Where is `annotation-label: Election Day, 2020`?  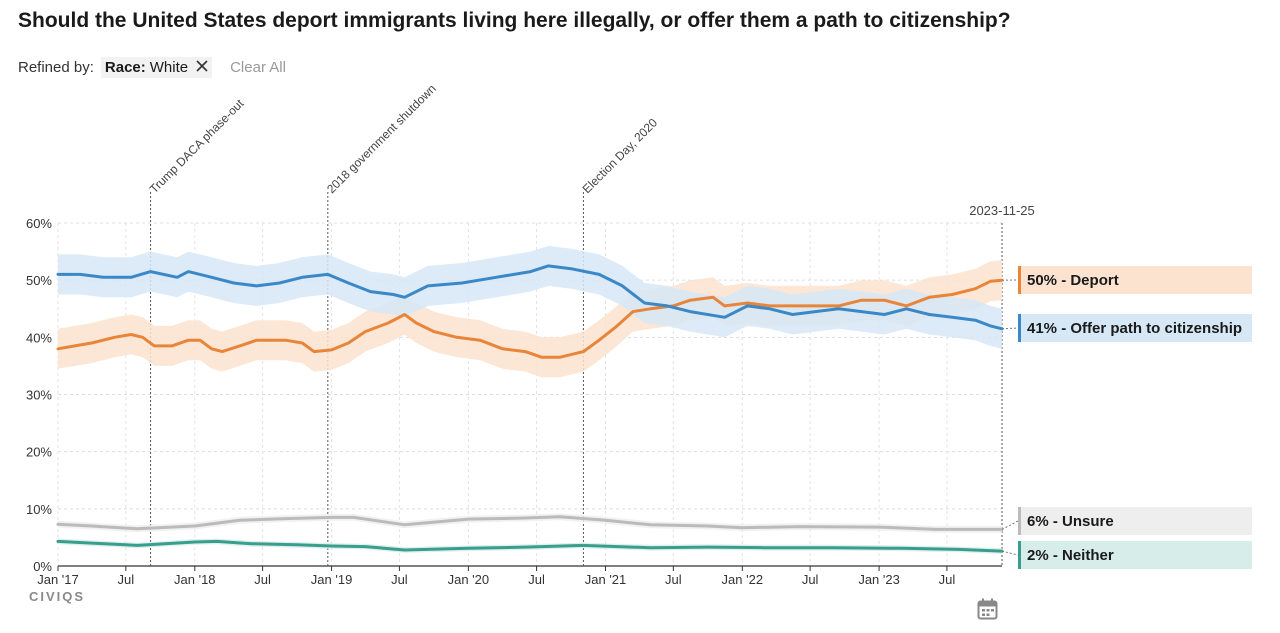
annotation-label: Election Day, 2020 is located at coordinates (620, 155).